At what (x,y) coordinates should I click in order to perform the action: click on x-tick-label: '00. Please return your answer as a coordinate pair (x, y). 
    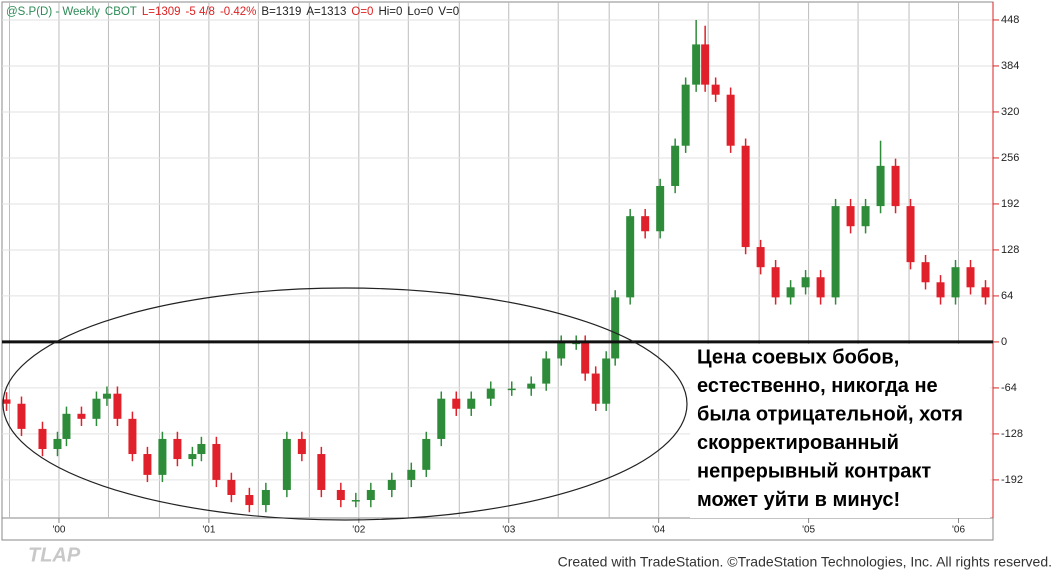
    Looking at the image, I should click on (58, 530).